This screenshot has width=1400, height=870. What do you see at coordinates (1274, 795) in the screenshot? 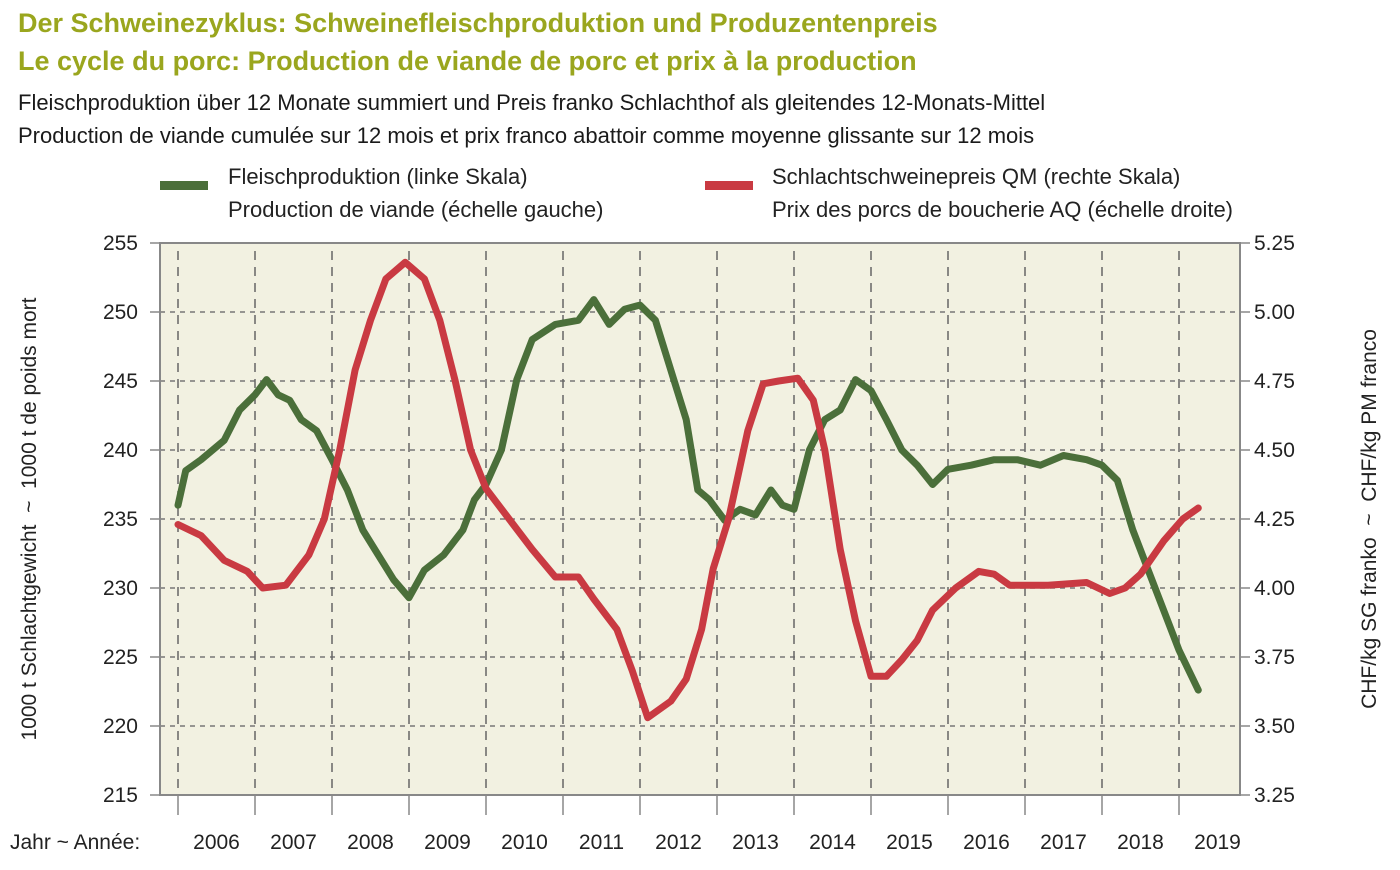
I see `y-right-tick-label: 3.25` at bounding box center [1274, 795].